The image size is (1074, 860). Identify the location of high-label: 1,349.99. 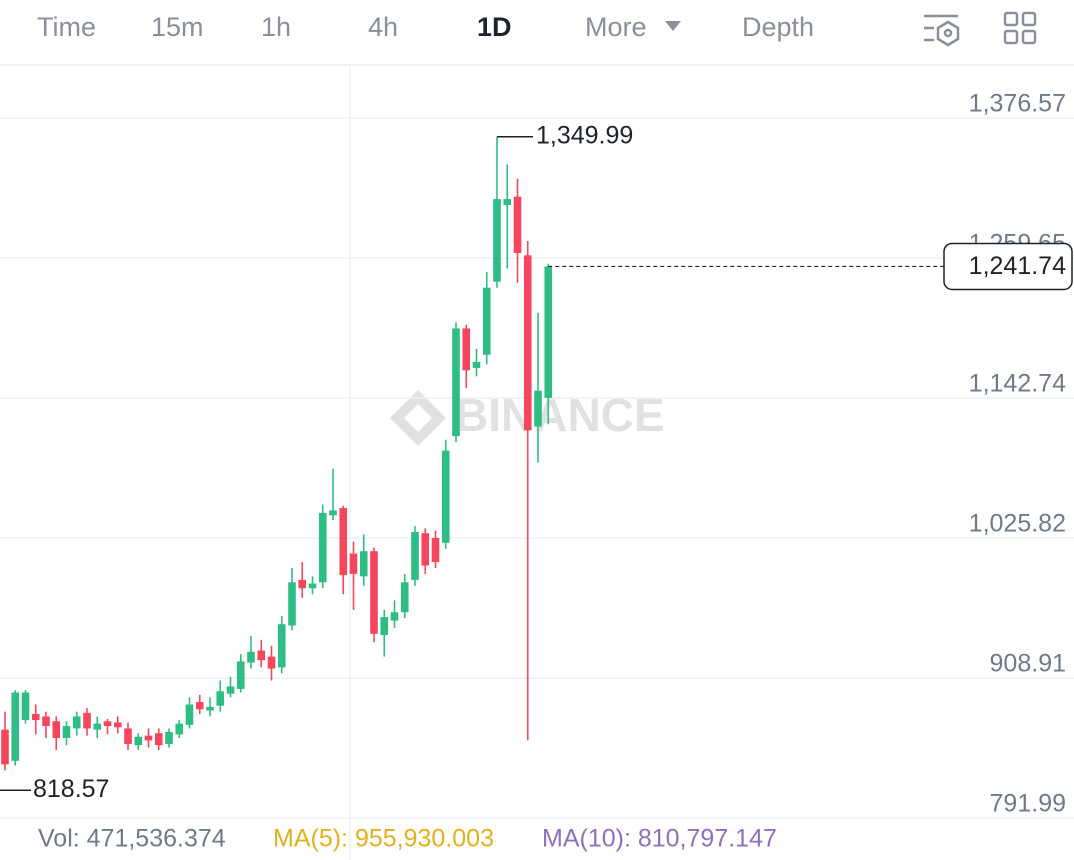
(584, 135).